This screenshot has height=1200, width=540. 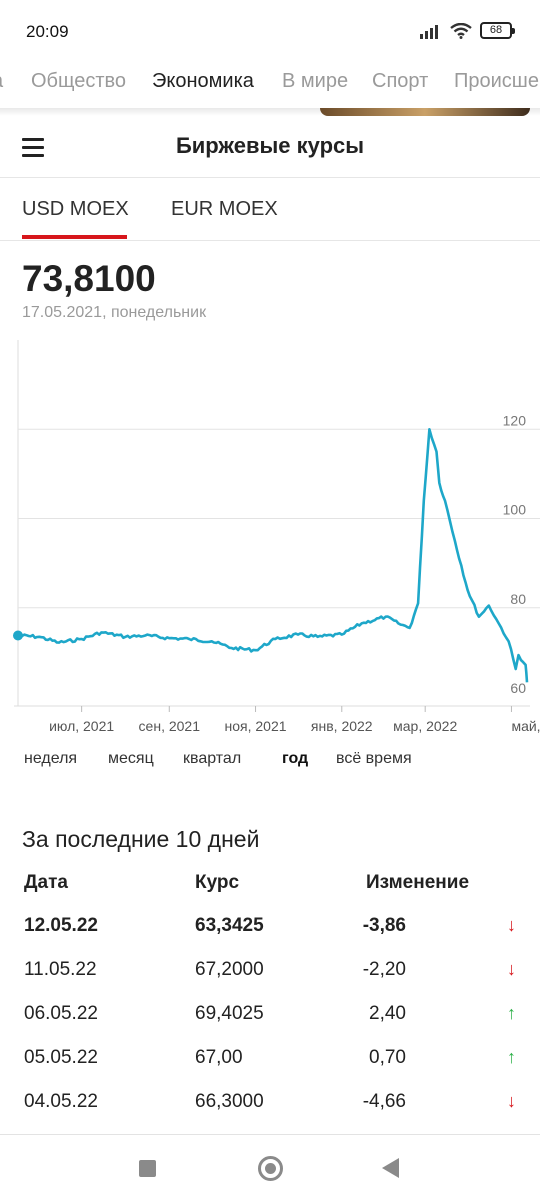 I want to click on divider, so click(x=270, y=1134).